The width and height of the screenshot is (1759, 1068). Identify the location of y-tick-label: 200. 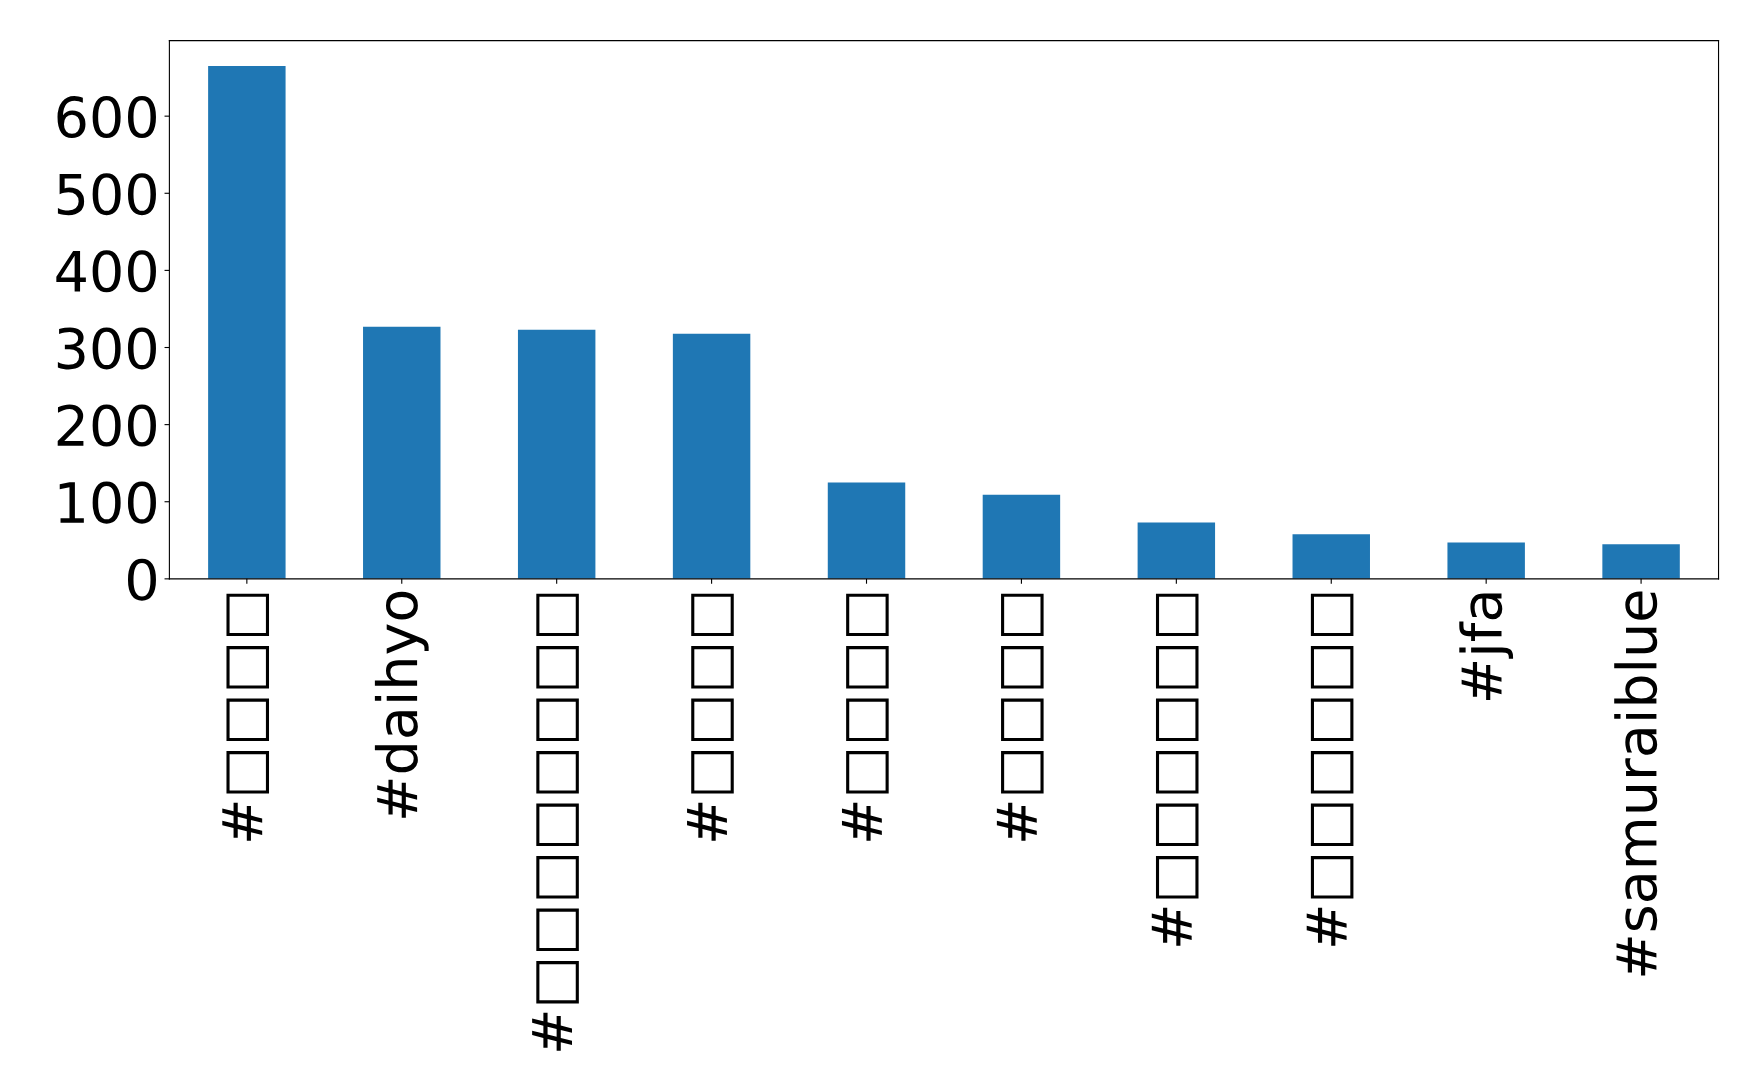
(106, 425).